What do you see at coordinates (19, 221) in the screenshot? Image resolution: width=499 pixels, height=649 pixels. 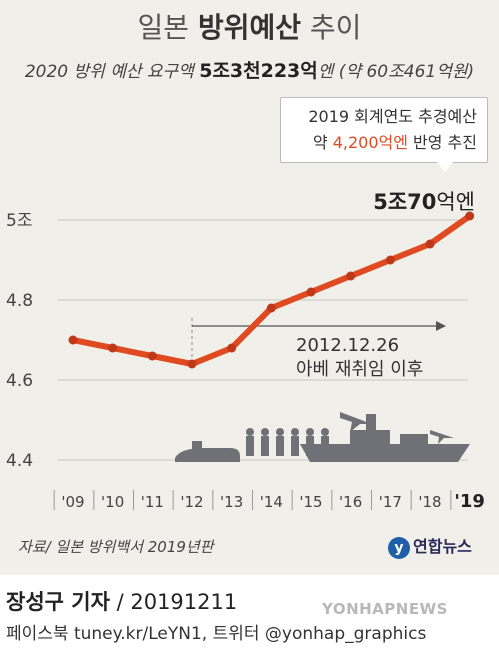 I see `y-tick-label: 5조` at bounding box center [19, 221].